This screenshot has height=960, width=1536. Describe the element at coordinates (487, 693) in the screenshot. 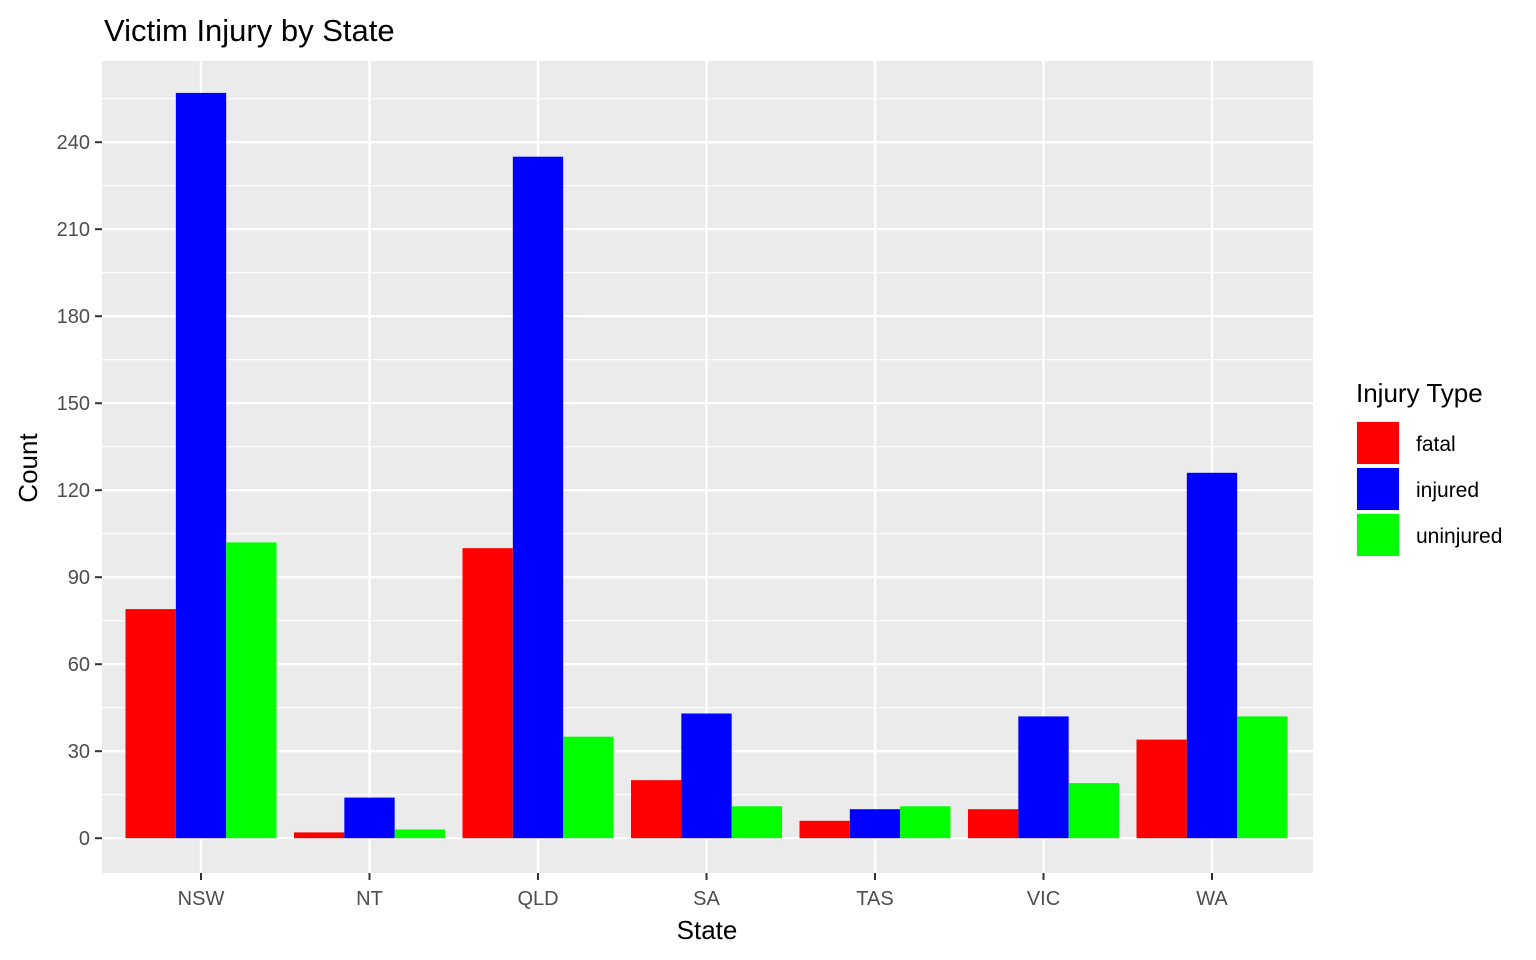

I see `bar-qld-fatal` at that location.